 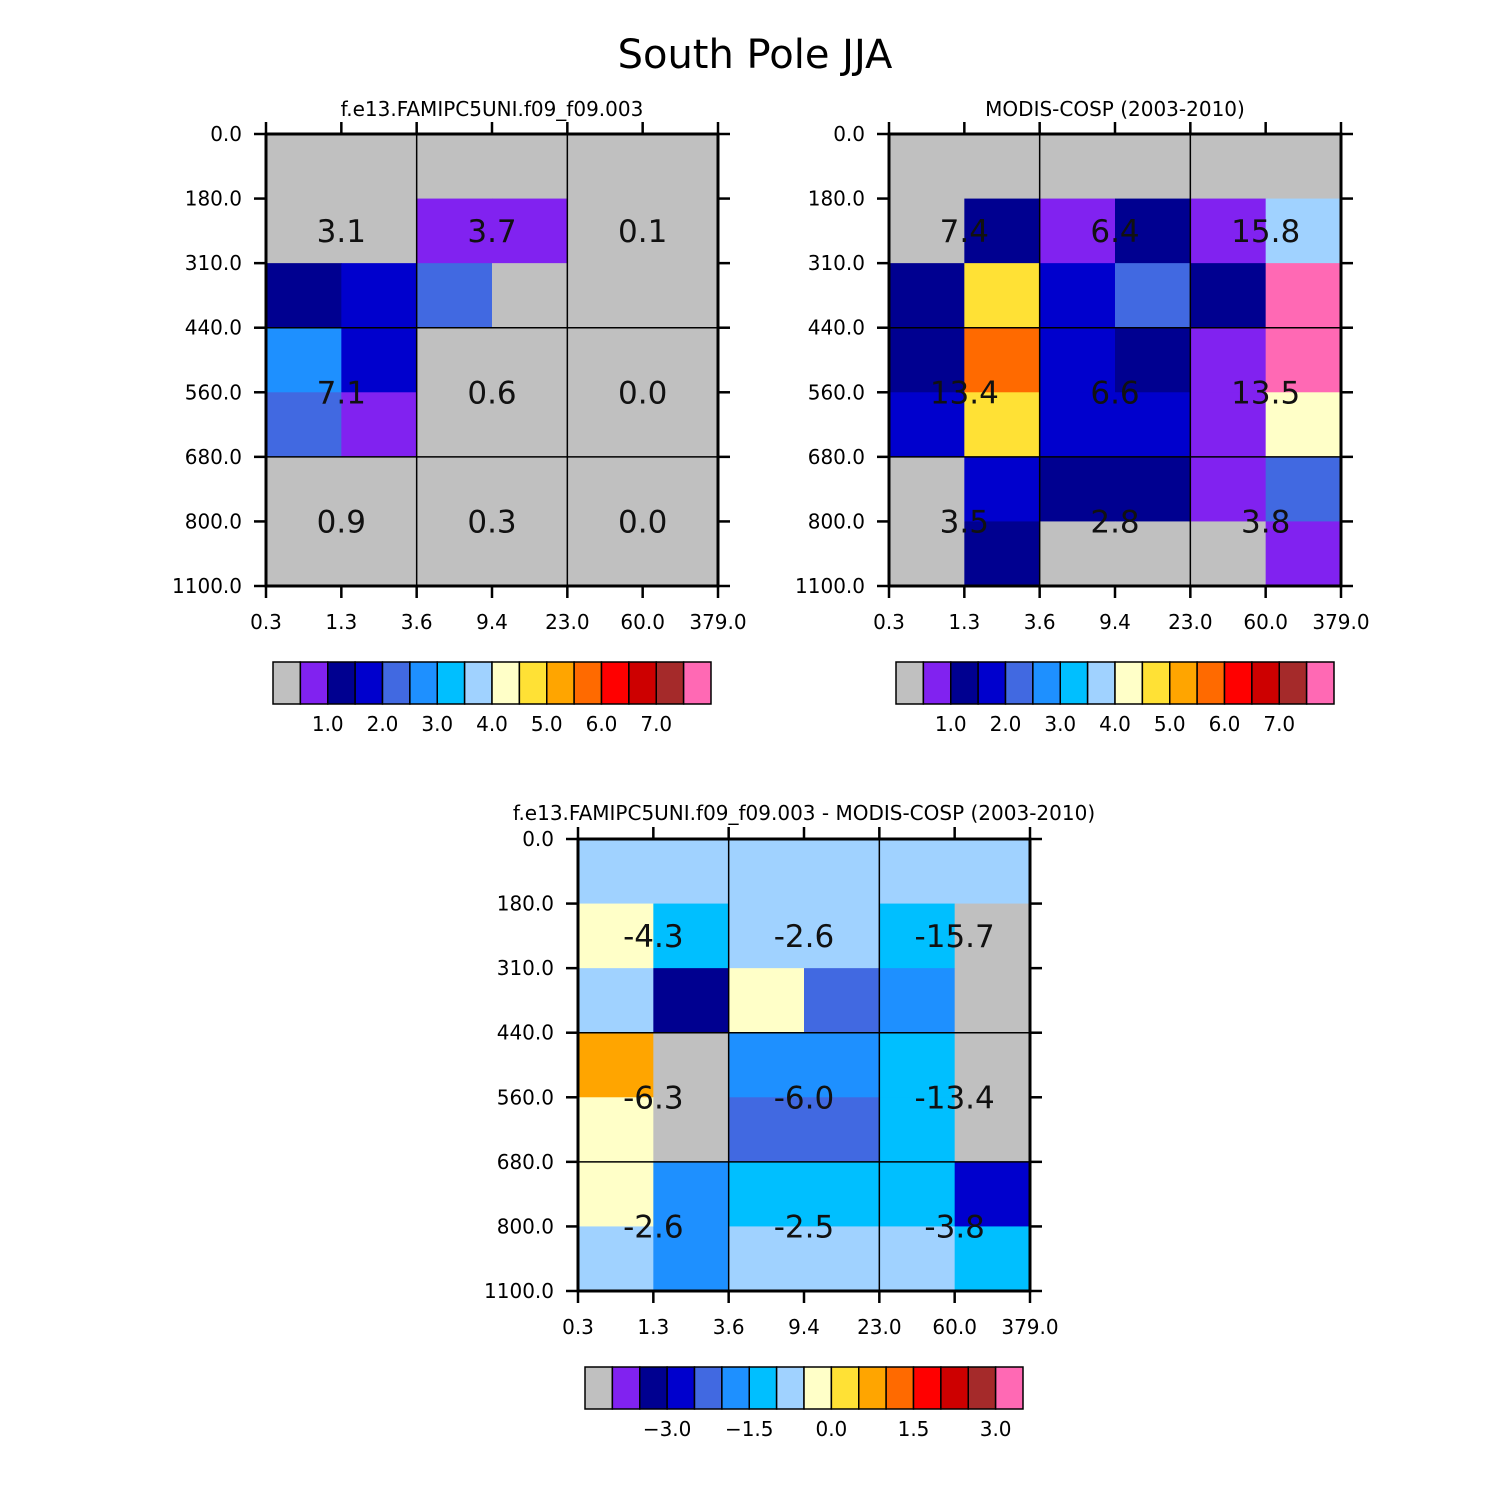 I want to click on region-value-label: -15.7, so click(x=955, y=937).